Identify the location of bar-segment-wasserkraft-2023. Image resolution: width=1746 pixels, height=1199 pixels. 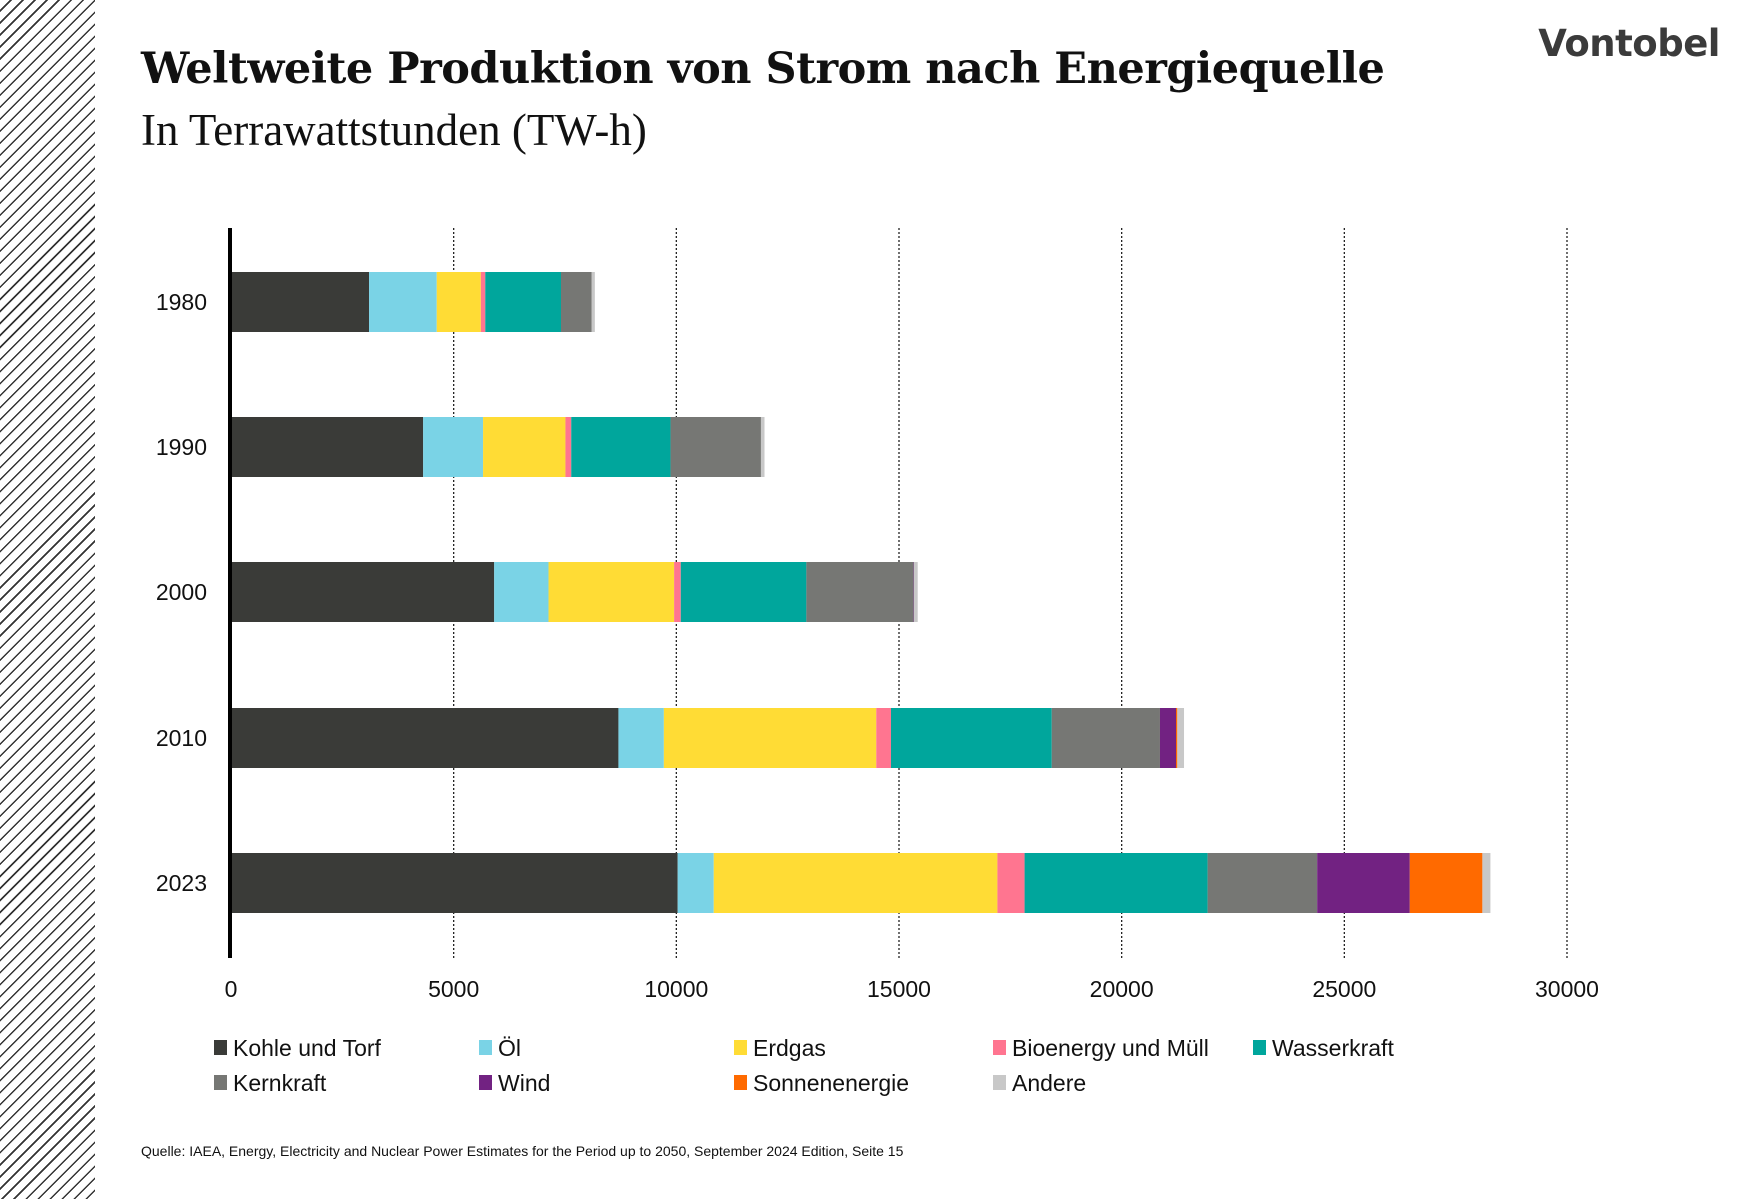
(1116, 883).